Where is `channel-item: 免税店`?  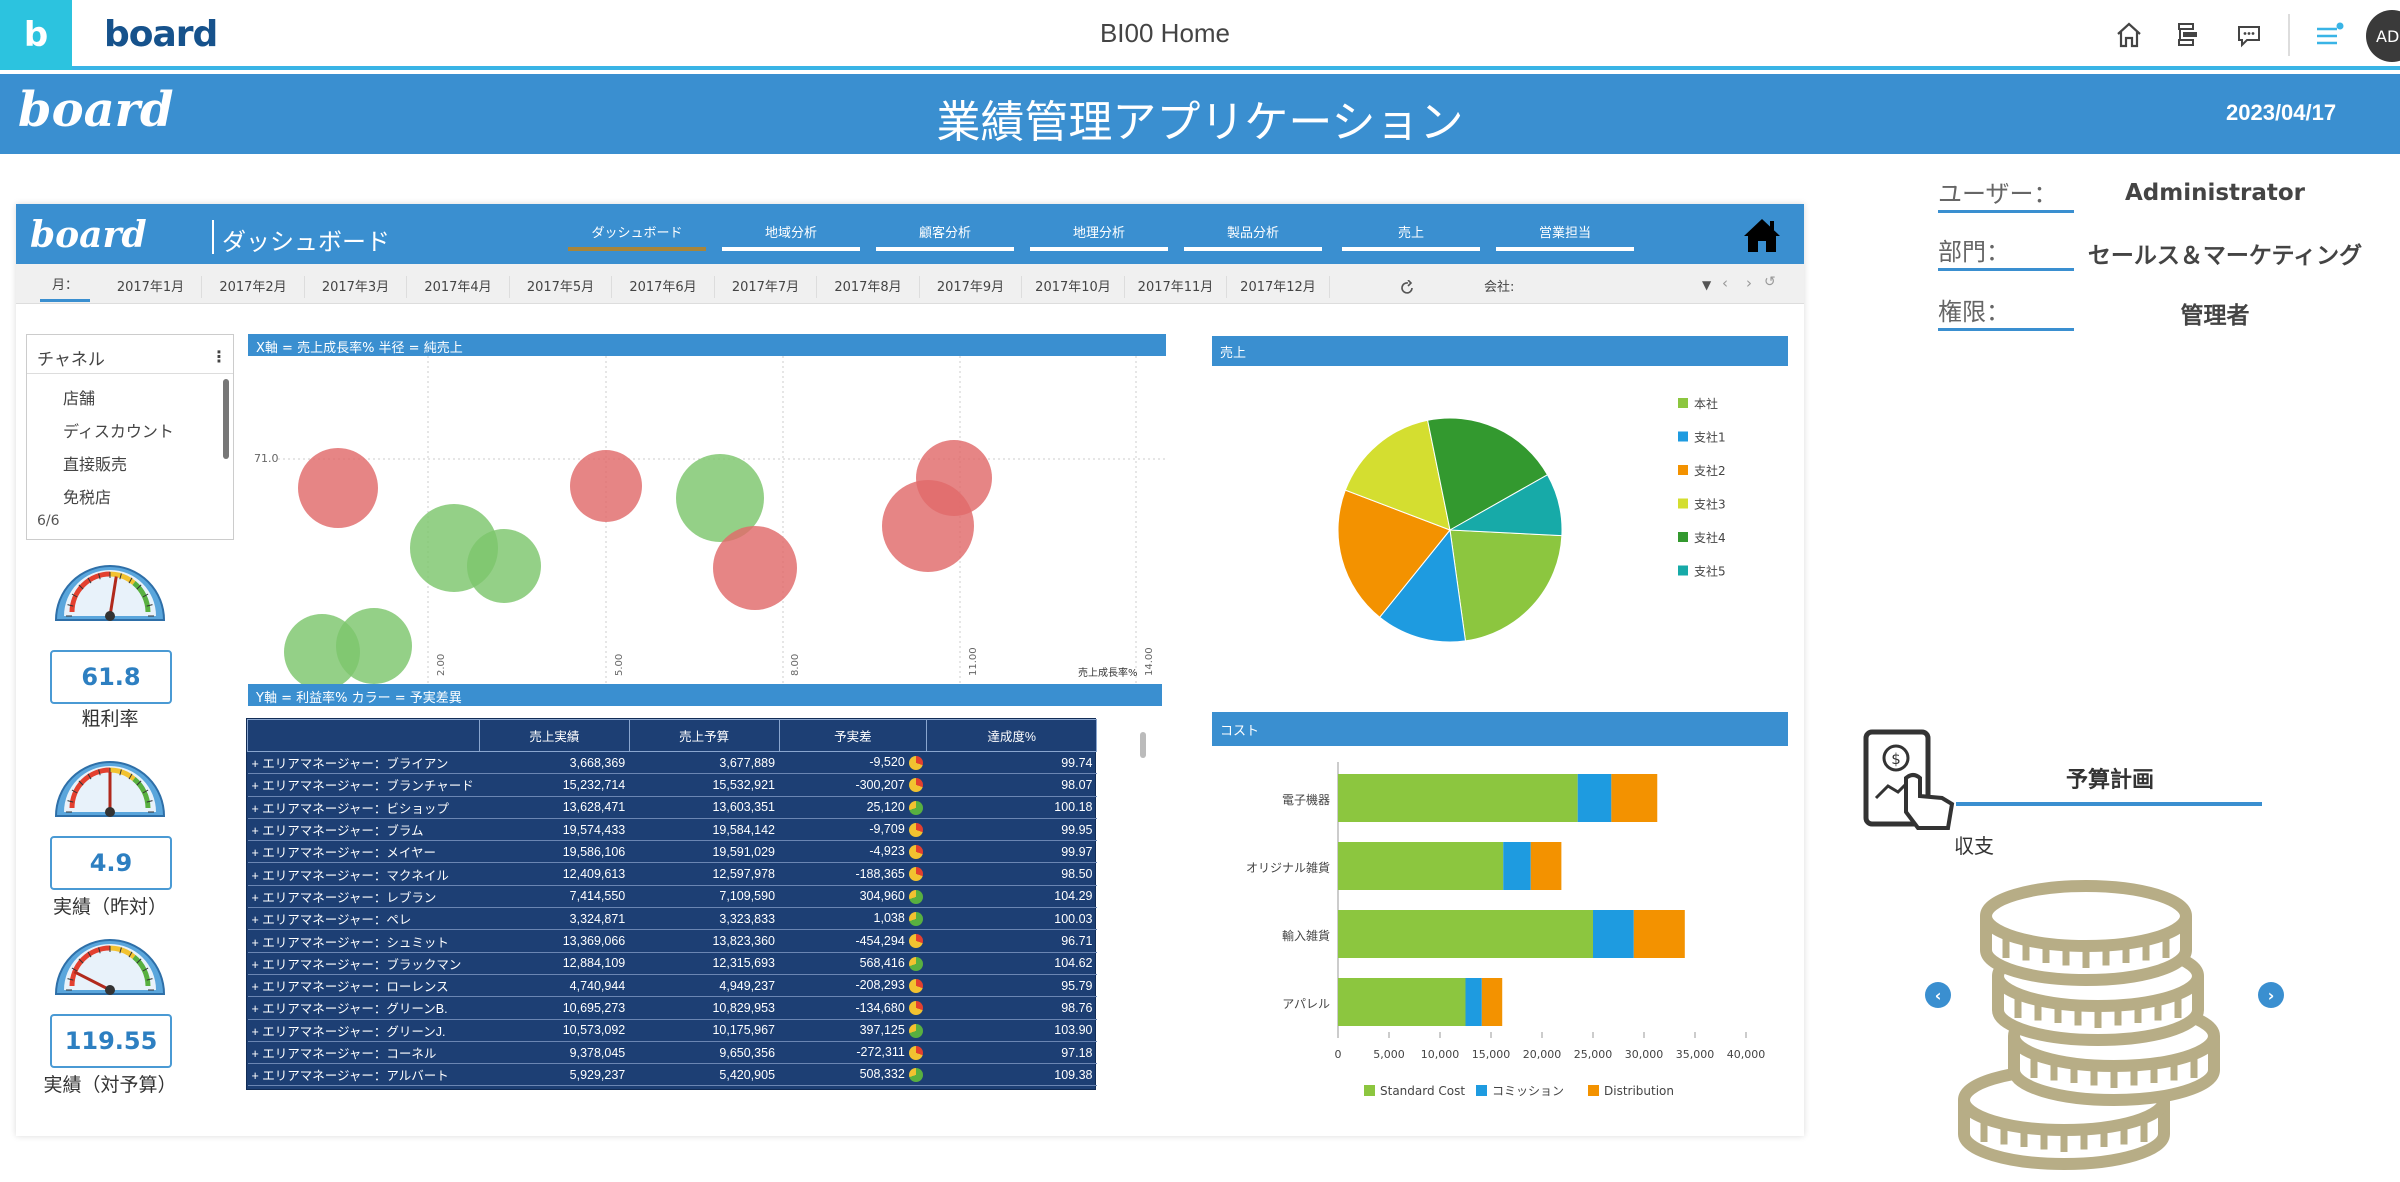 channel-item: 免税店 is located at coordinates (87, 497).